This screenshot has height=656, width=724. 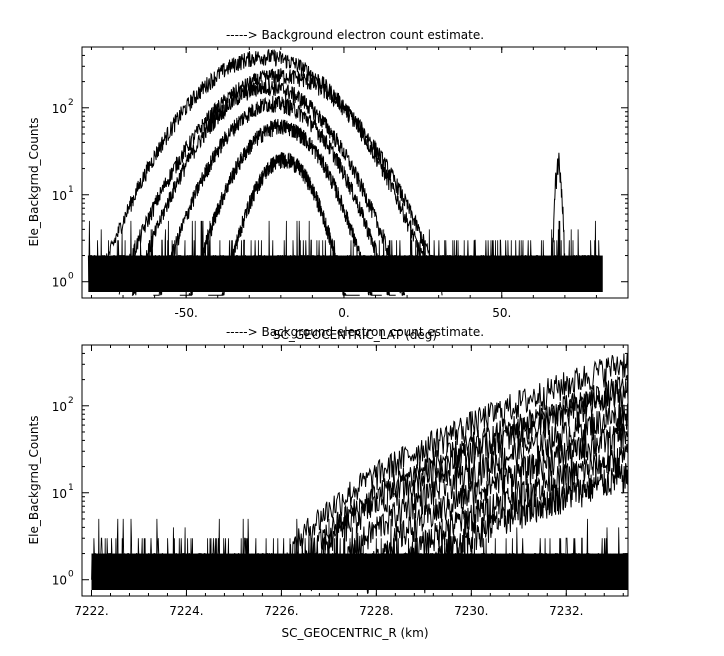 What do you see at coordinates (376, 611) in the screenshot?
I see `bottom-x-tick-label: 7228.` at bounding box center [376, 611].